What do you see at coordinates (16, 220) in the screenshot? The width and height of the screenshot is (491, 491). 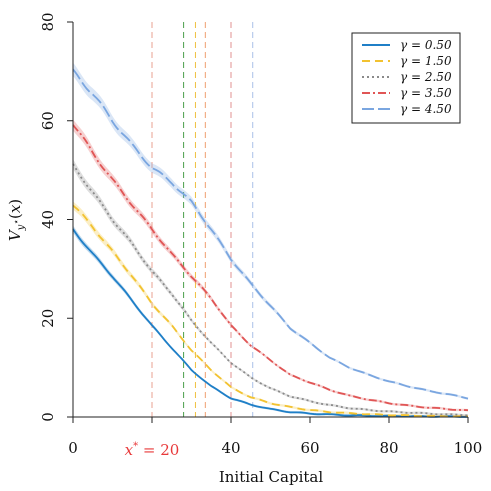 I see `y-axis-label: Vy⋆(x)` at bounding box center [16, 220].